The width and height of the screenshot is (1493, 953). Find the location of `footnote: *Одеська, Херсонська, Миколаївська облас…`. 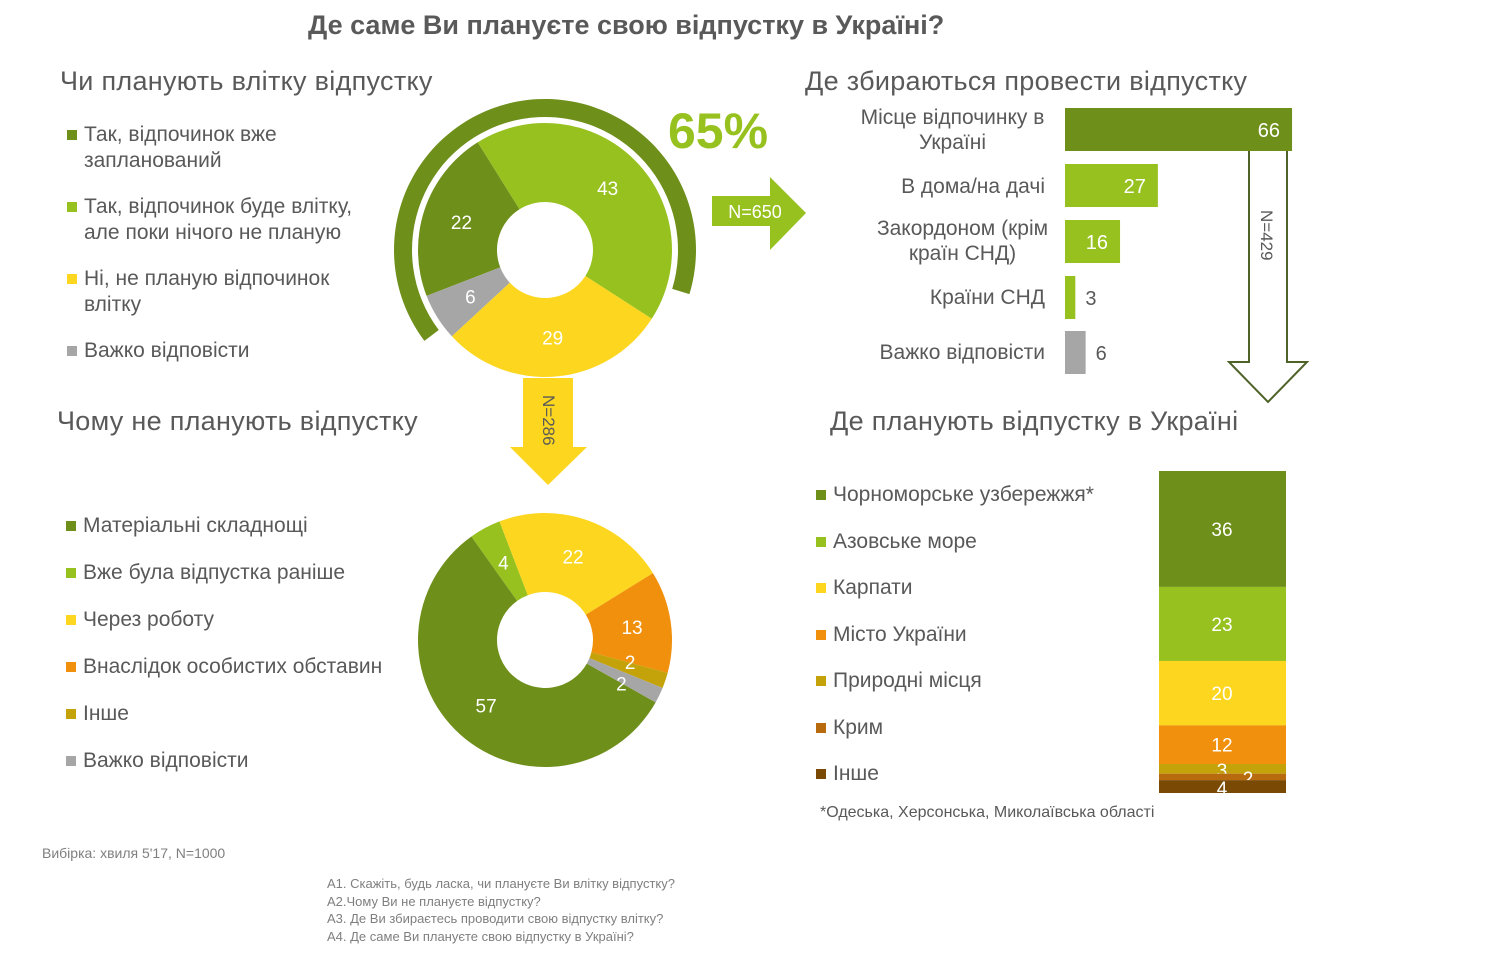

footnote: *Одеська, Херсонська, Миколаївська облас… is located at coordinates (987, 812).